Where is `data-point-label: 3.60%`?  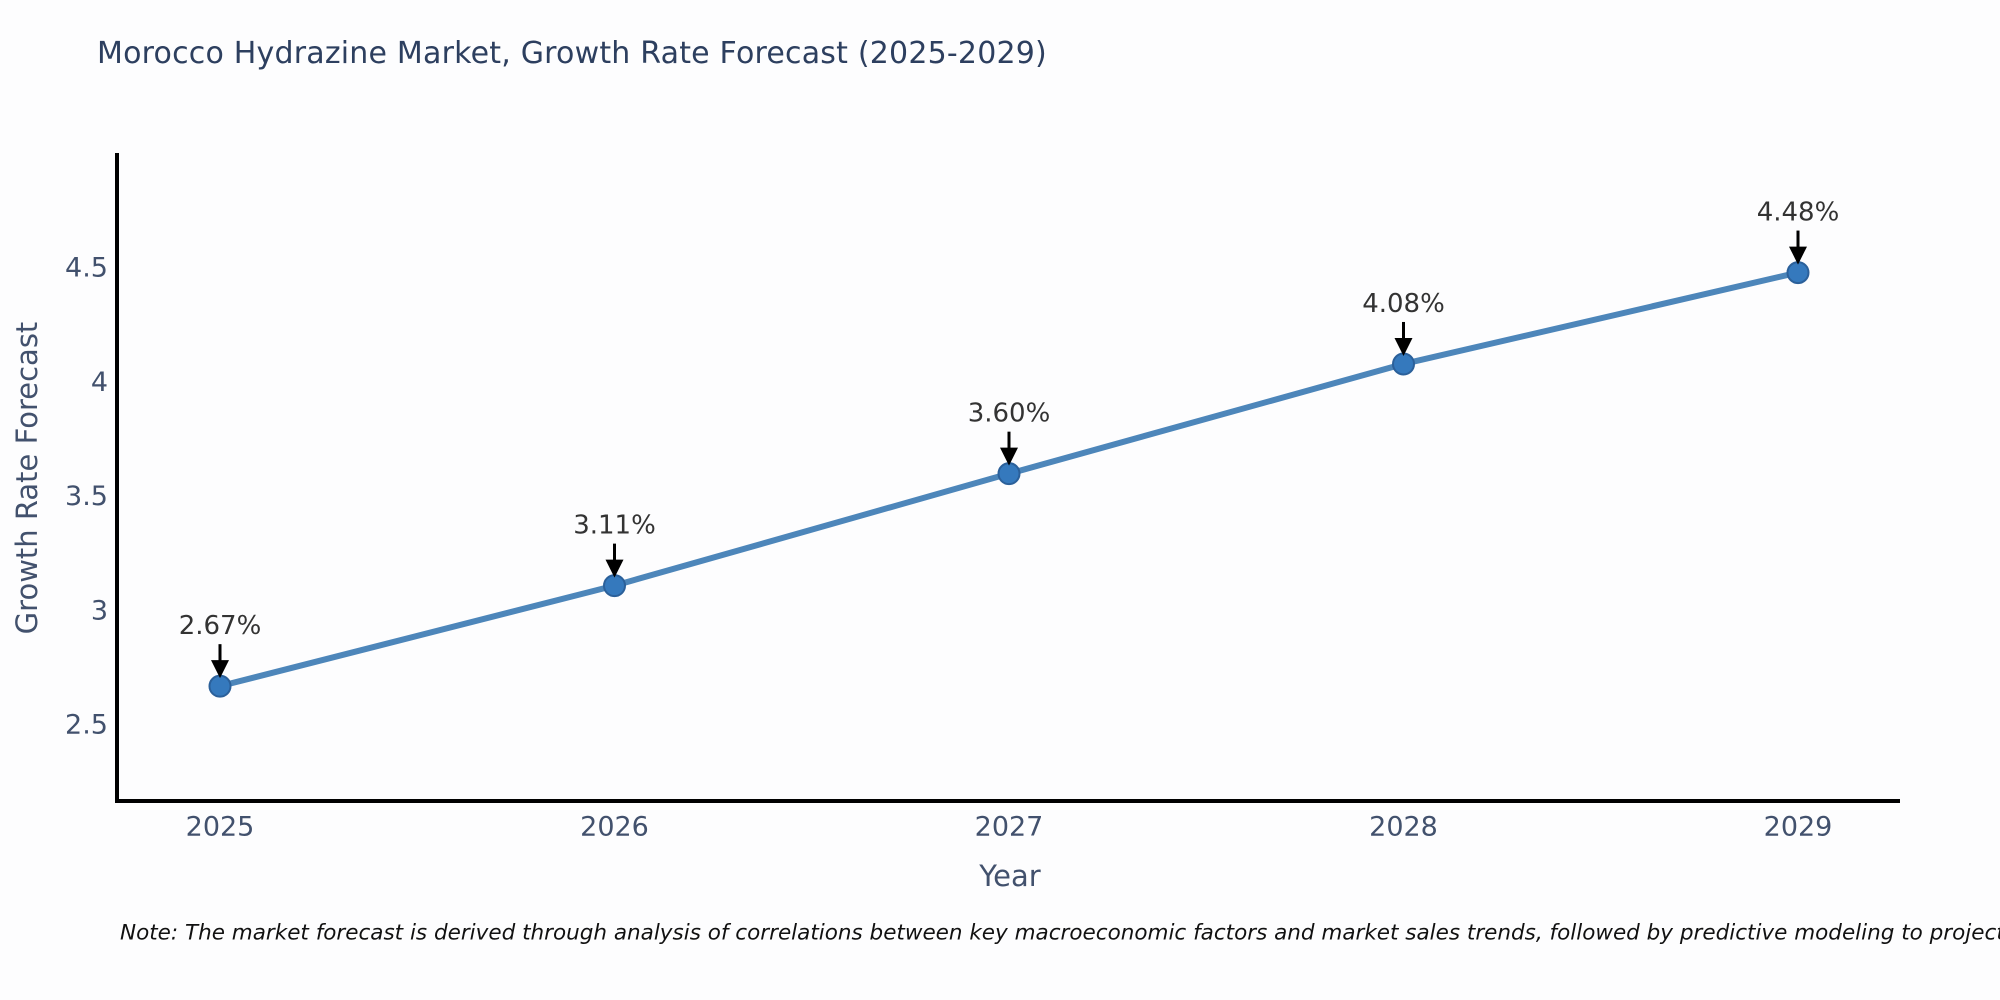 data-point-label: 3.60% is located at coordinates (1009, 414).